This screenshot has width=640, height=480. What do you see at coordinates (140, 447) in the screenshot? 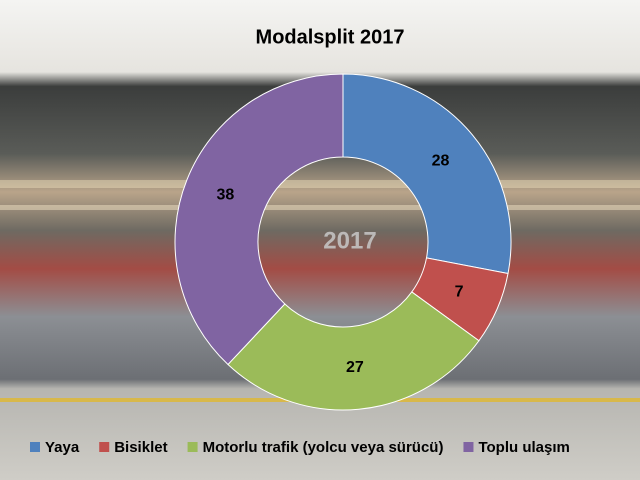
I see `legend-label: Bisiklet` at bounding box center [140, 447].